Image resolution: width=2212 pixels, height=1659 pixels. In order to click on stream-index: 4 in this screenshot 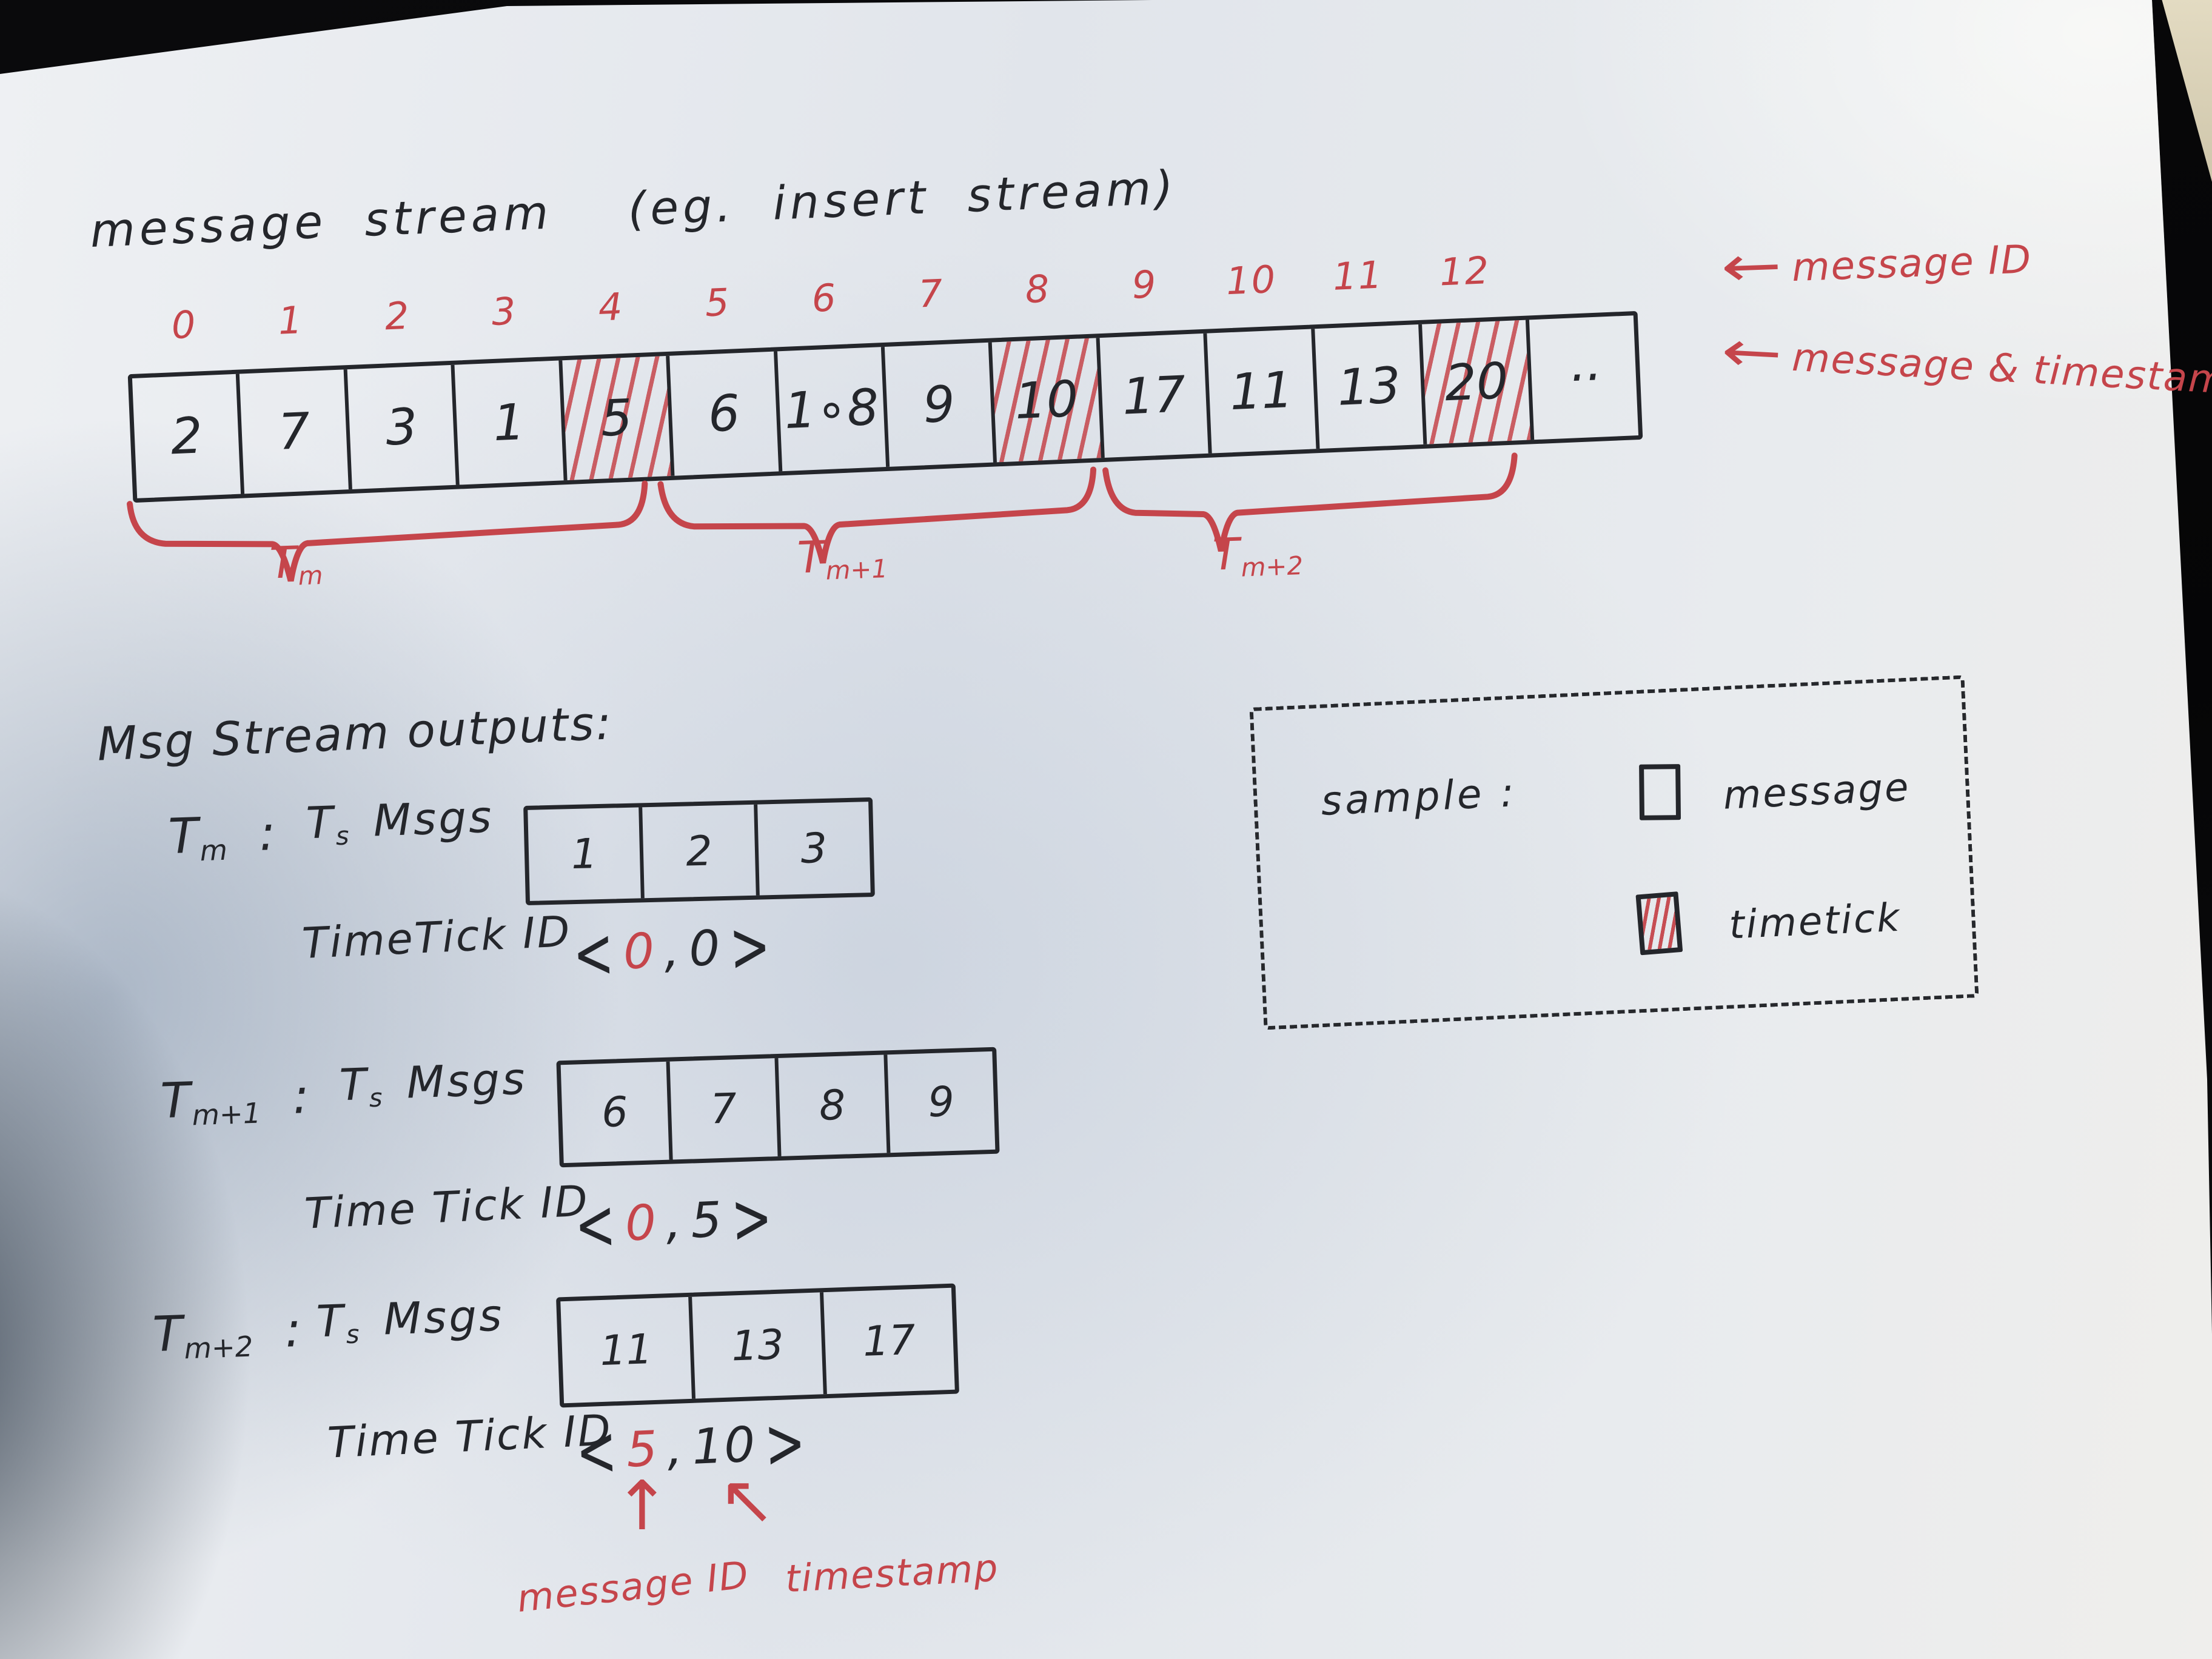, I will do `click(611, 307)`.